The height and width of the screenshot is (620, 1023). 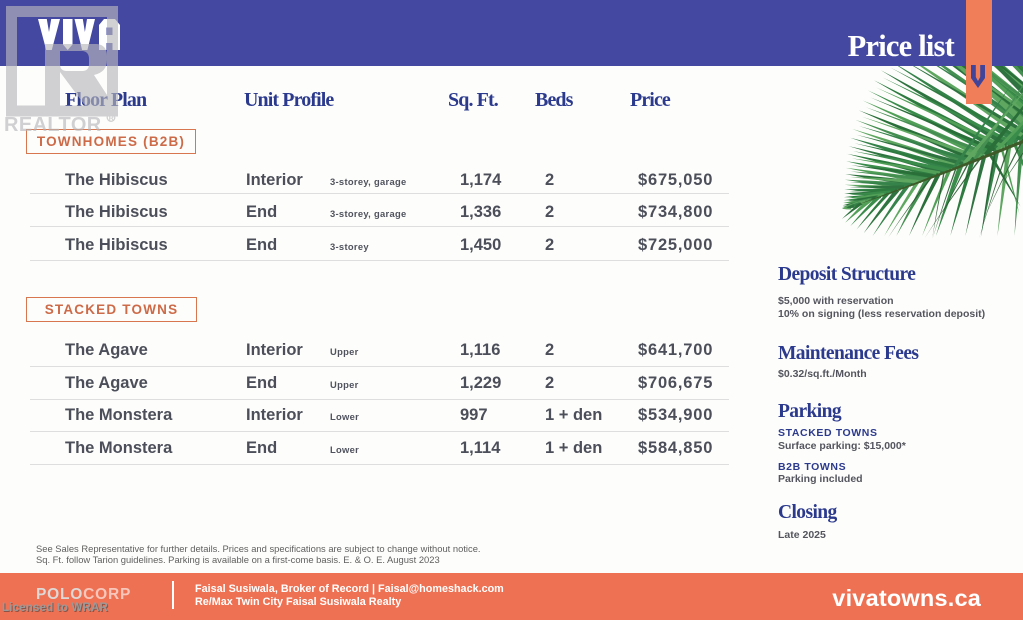 I want to click on svg-text: REALTOR, so click(x=53, y=125).